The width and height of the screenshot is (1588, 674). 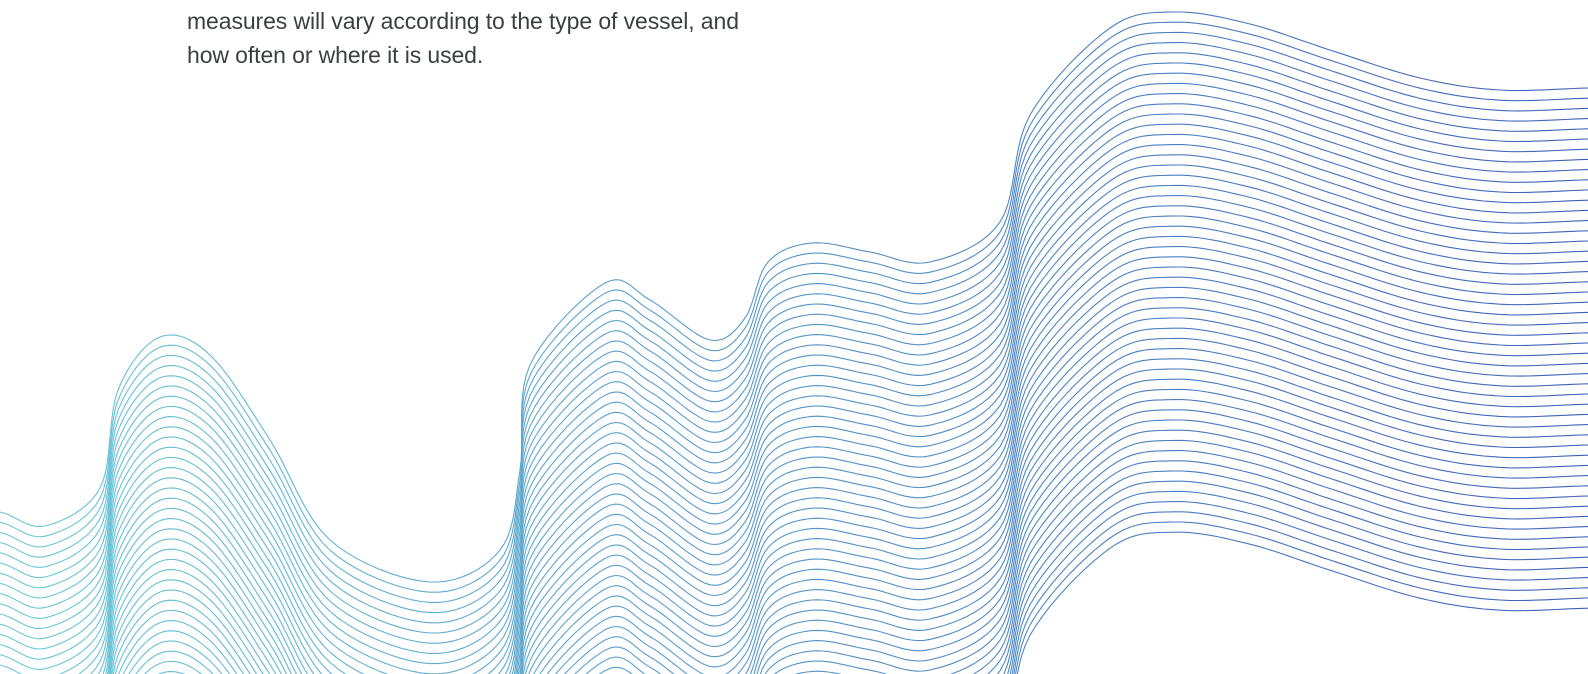 What do you see at coordinates (335, 55) in the screenshot?
I see `body-line-2: how often or where it is used.` at bounding box center [335, 55].